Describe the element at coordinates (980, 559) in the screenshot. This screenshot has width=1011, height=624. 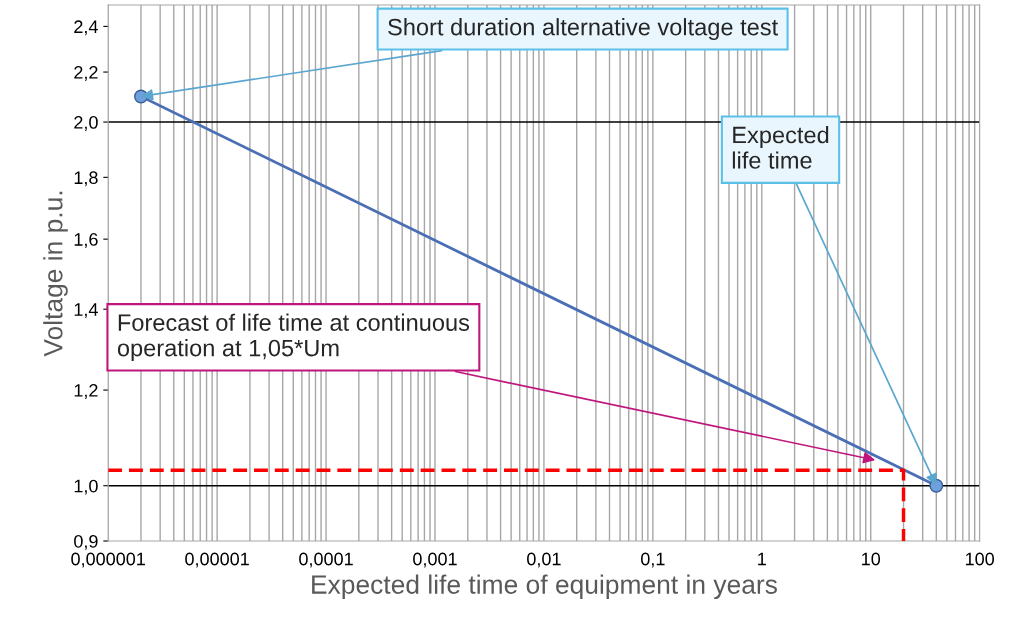
I see `x-tick-label: 100` at that location.